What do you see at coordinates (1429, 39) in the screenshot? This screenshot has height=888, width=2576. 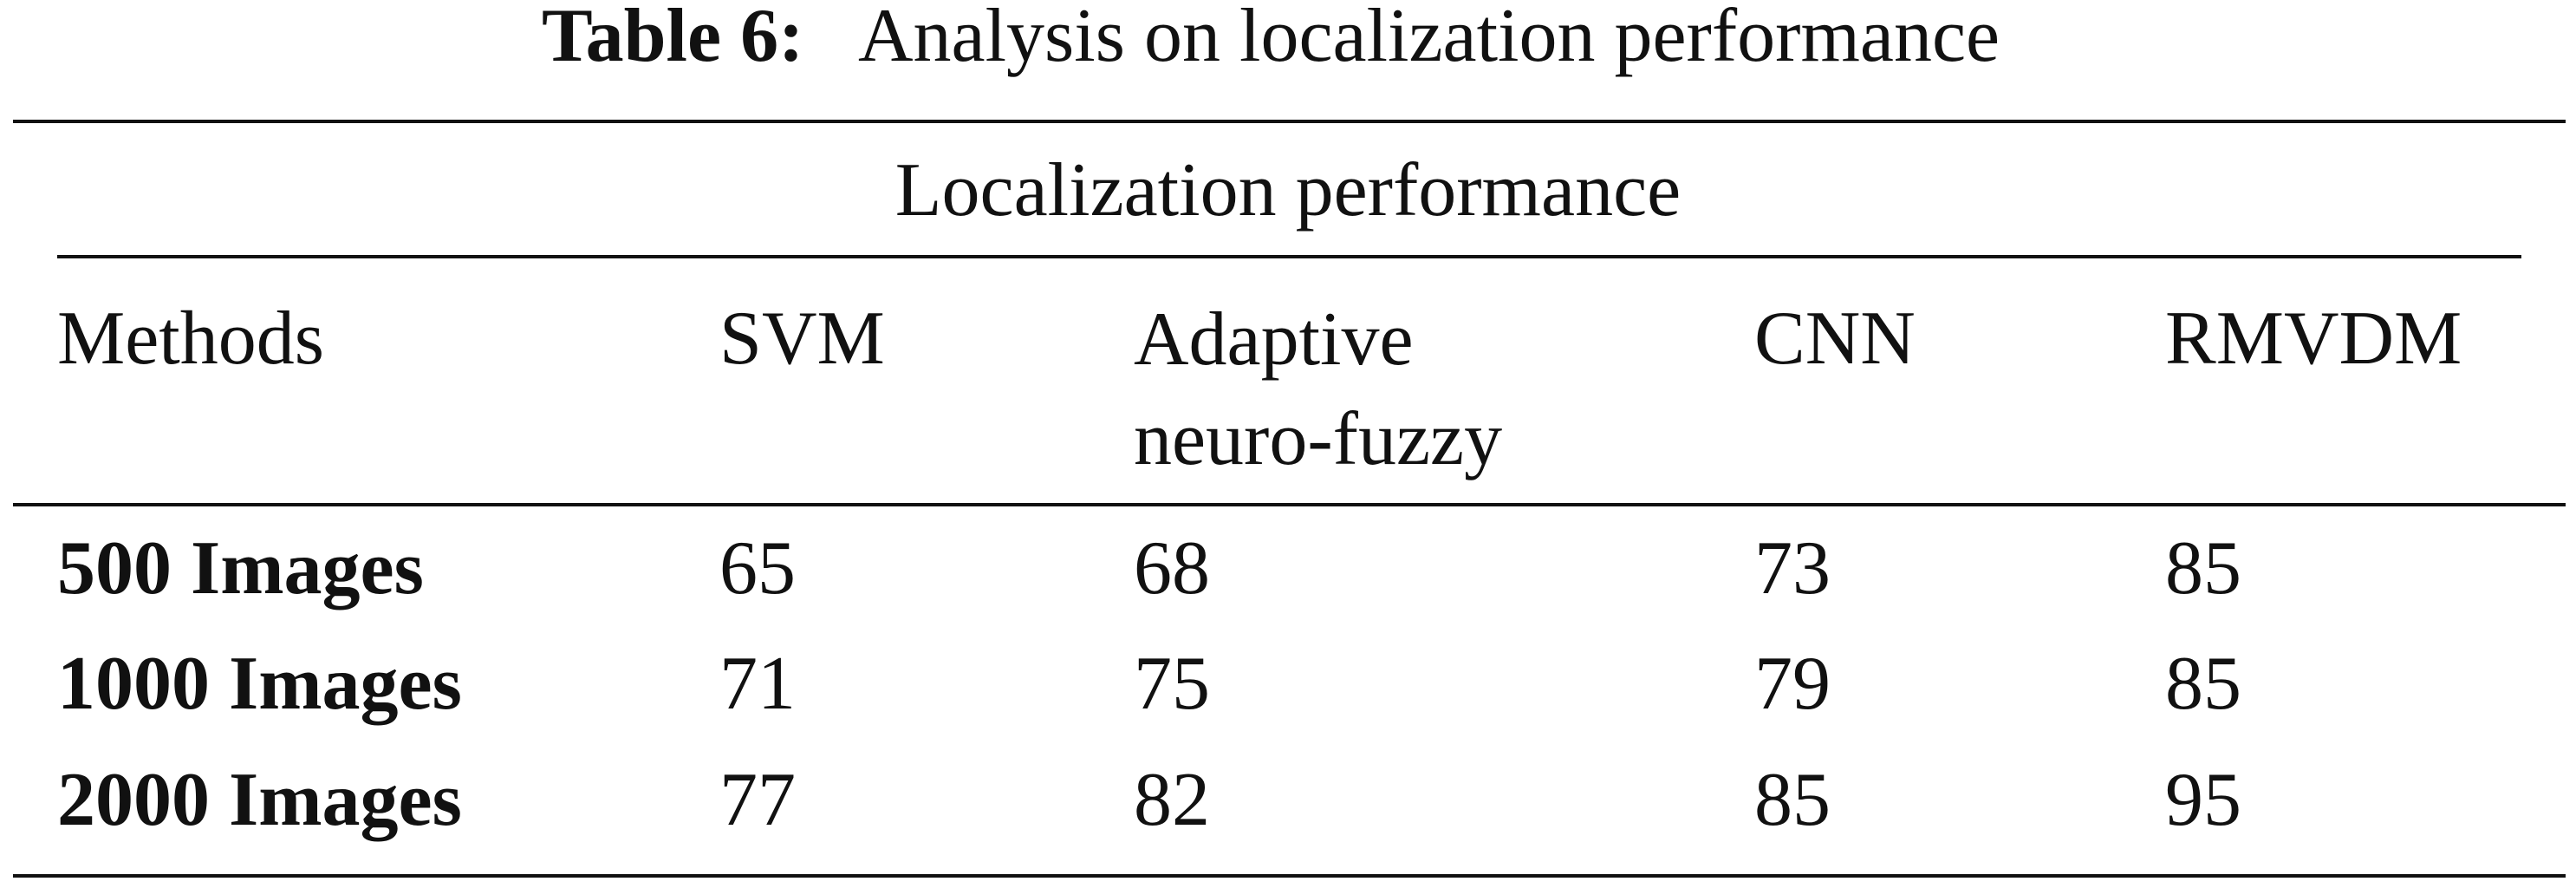 I see `caption-text: Analysis on localization performance` at bounding box center [1429, 39].